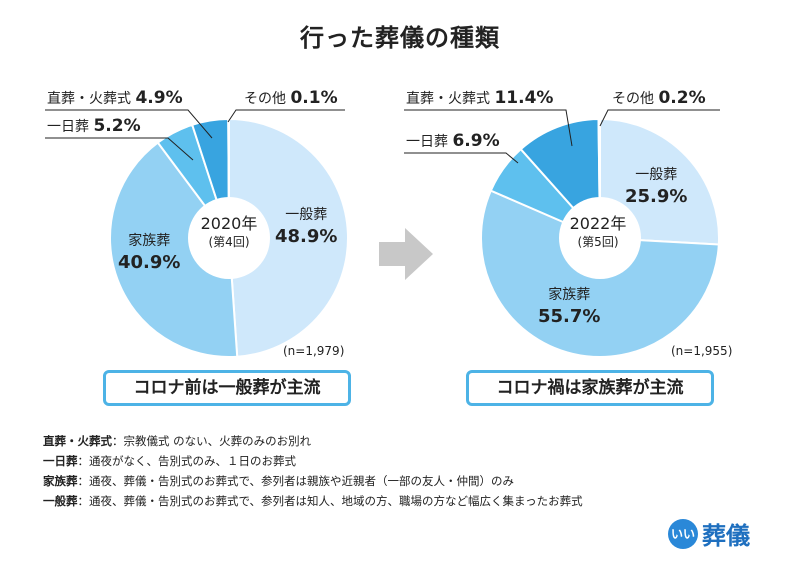 The image size is (800, 574). I want to click on label-chokuso-2022: 直葬・火葬式 11.4%, so click(480, 98).